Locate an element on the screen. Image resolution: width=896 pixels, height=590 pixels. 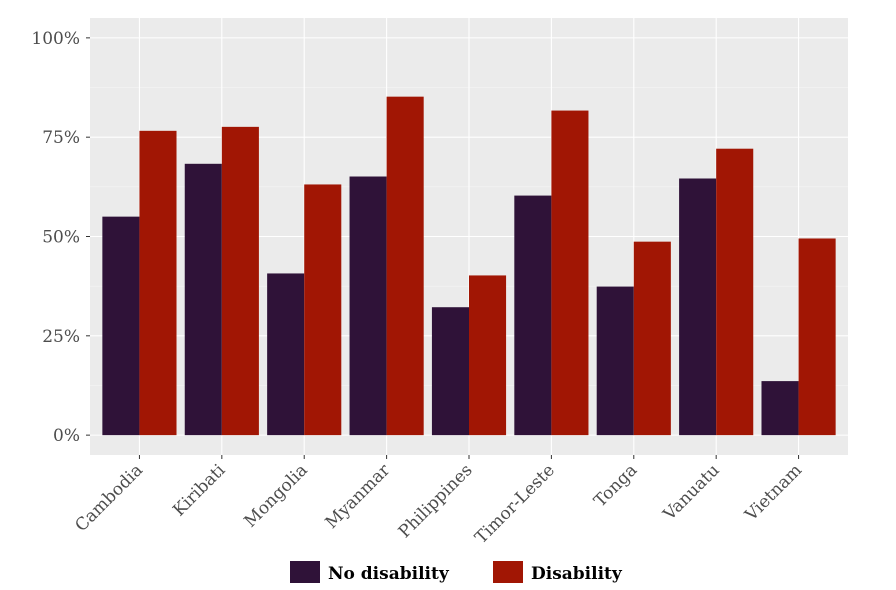
bar-no-disability-timor-leste is located at coordinates (533, 315).